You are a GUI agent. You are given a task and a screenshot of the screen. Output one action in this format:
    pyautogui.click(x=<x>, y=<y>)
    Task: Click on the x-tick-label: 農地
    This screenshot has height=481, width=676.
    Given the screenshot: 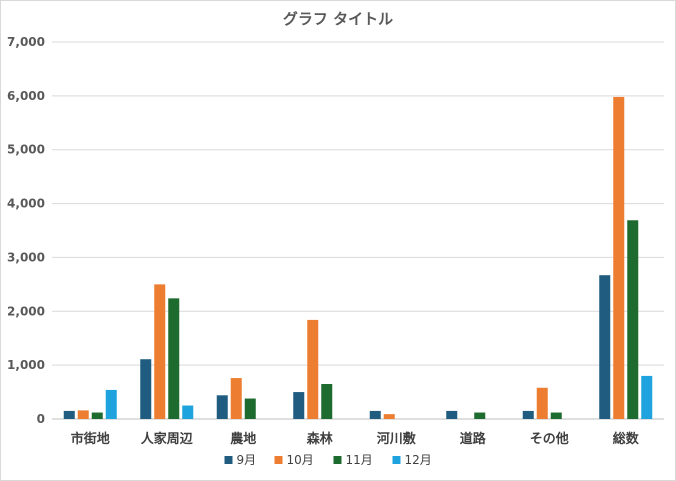 What is the action you would take?
    pyautogui.click(x=243, y=439)
    